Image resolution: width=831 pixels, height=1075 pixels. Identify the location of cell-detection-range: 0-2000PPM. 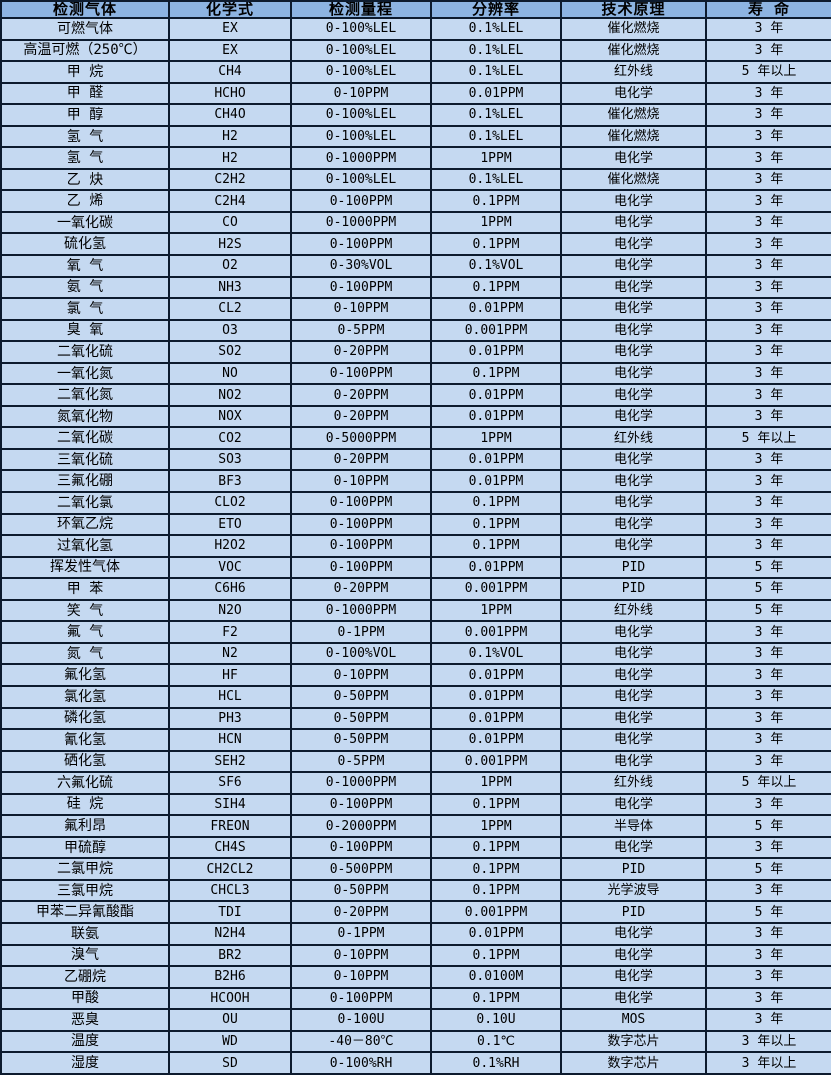
(361, 826).